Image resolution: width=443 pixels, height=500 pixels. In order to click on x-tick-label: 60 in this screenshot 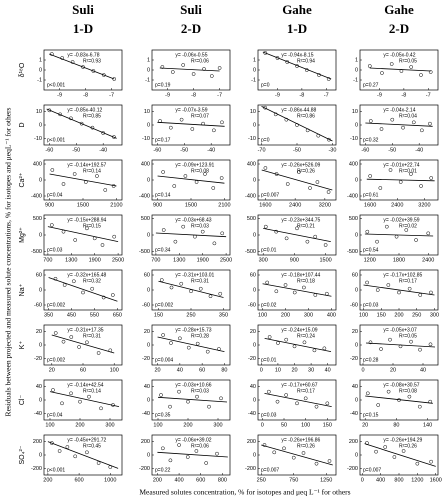, I will do `click(202, 370)`.